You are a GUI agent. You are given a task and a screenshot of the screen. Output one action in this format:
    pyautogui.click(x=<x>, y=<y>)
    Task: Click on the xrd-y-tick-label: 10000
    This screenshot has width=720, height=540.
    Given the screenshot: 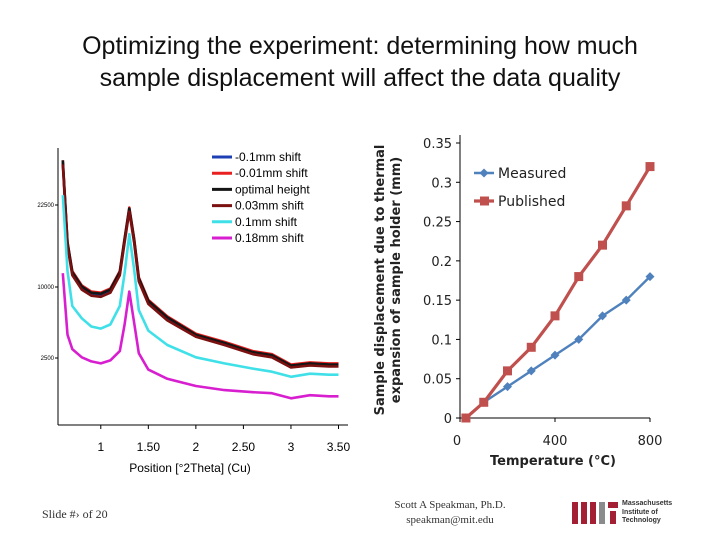 What is the action you would take?
    pyautogui.click(x=45, y=288)
    